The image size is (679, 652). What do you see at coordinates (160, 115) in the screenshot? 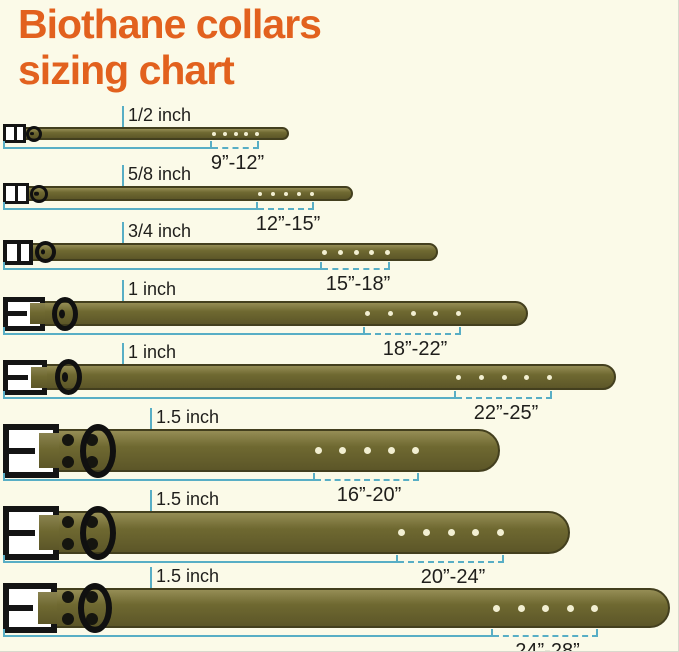
I see `collar-width-label: 1/2 inch` at bounding box center [160, 115].